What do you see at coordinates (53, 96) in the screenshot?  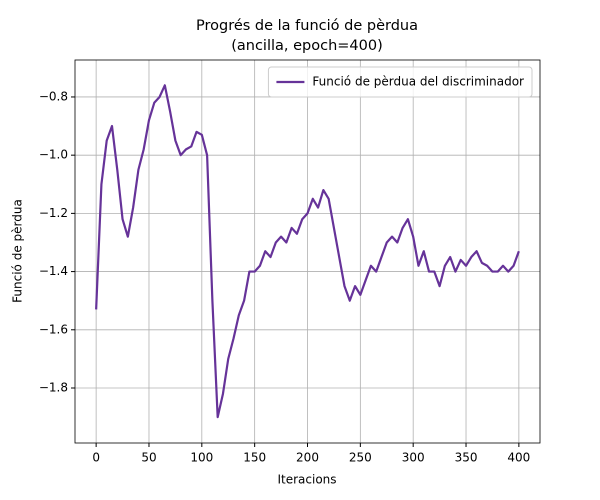 I see `y-tick-label: −0.8` at bounding box center [53, 96].